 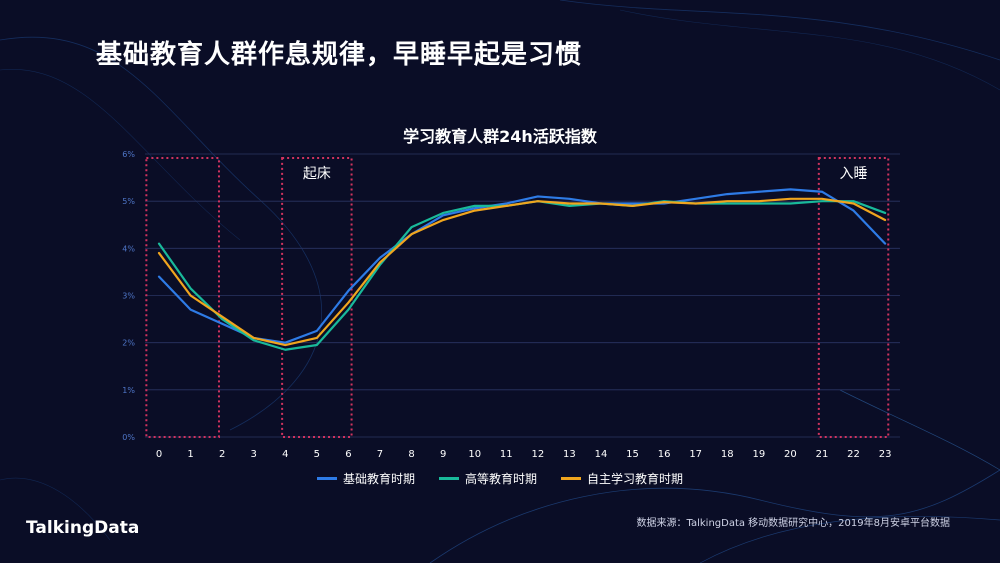 What do you see at coordinates (339, 55) in the screenshot?
I see `page-title: 基础教育人群作息规律，早睡早起是习惯` at bounding box center [339, 55].